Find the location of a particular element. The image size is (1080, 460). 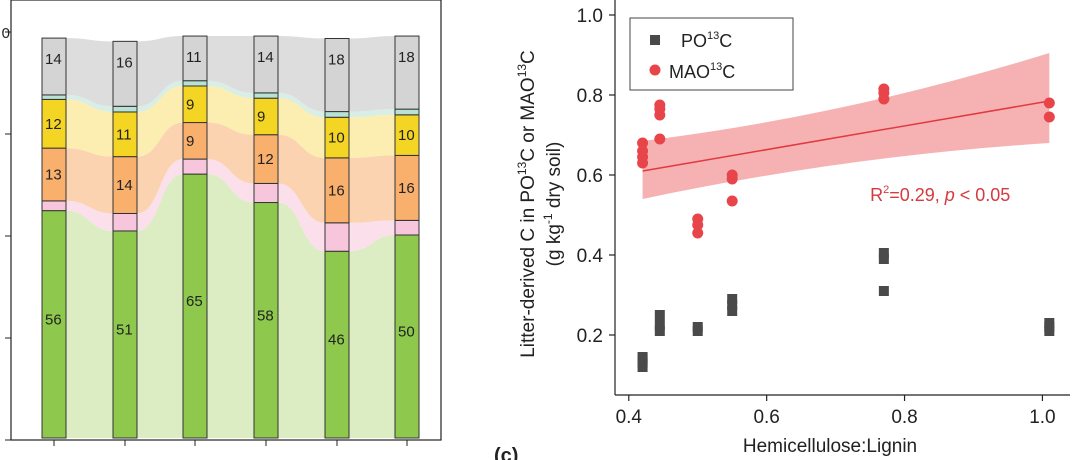

bar-label-1-grey: 14 is located at coordinates (53, 59).